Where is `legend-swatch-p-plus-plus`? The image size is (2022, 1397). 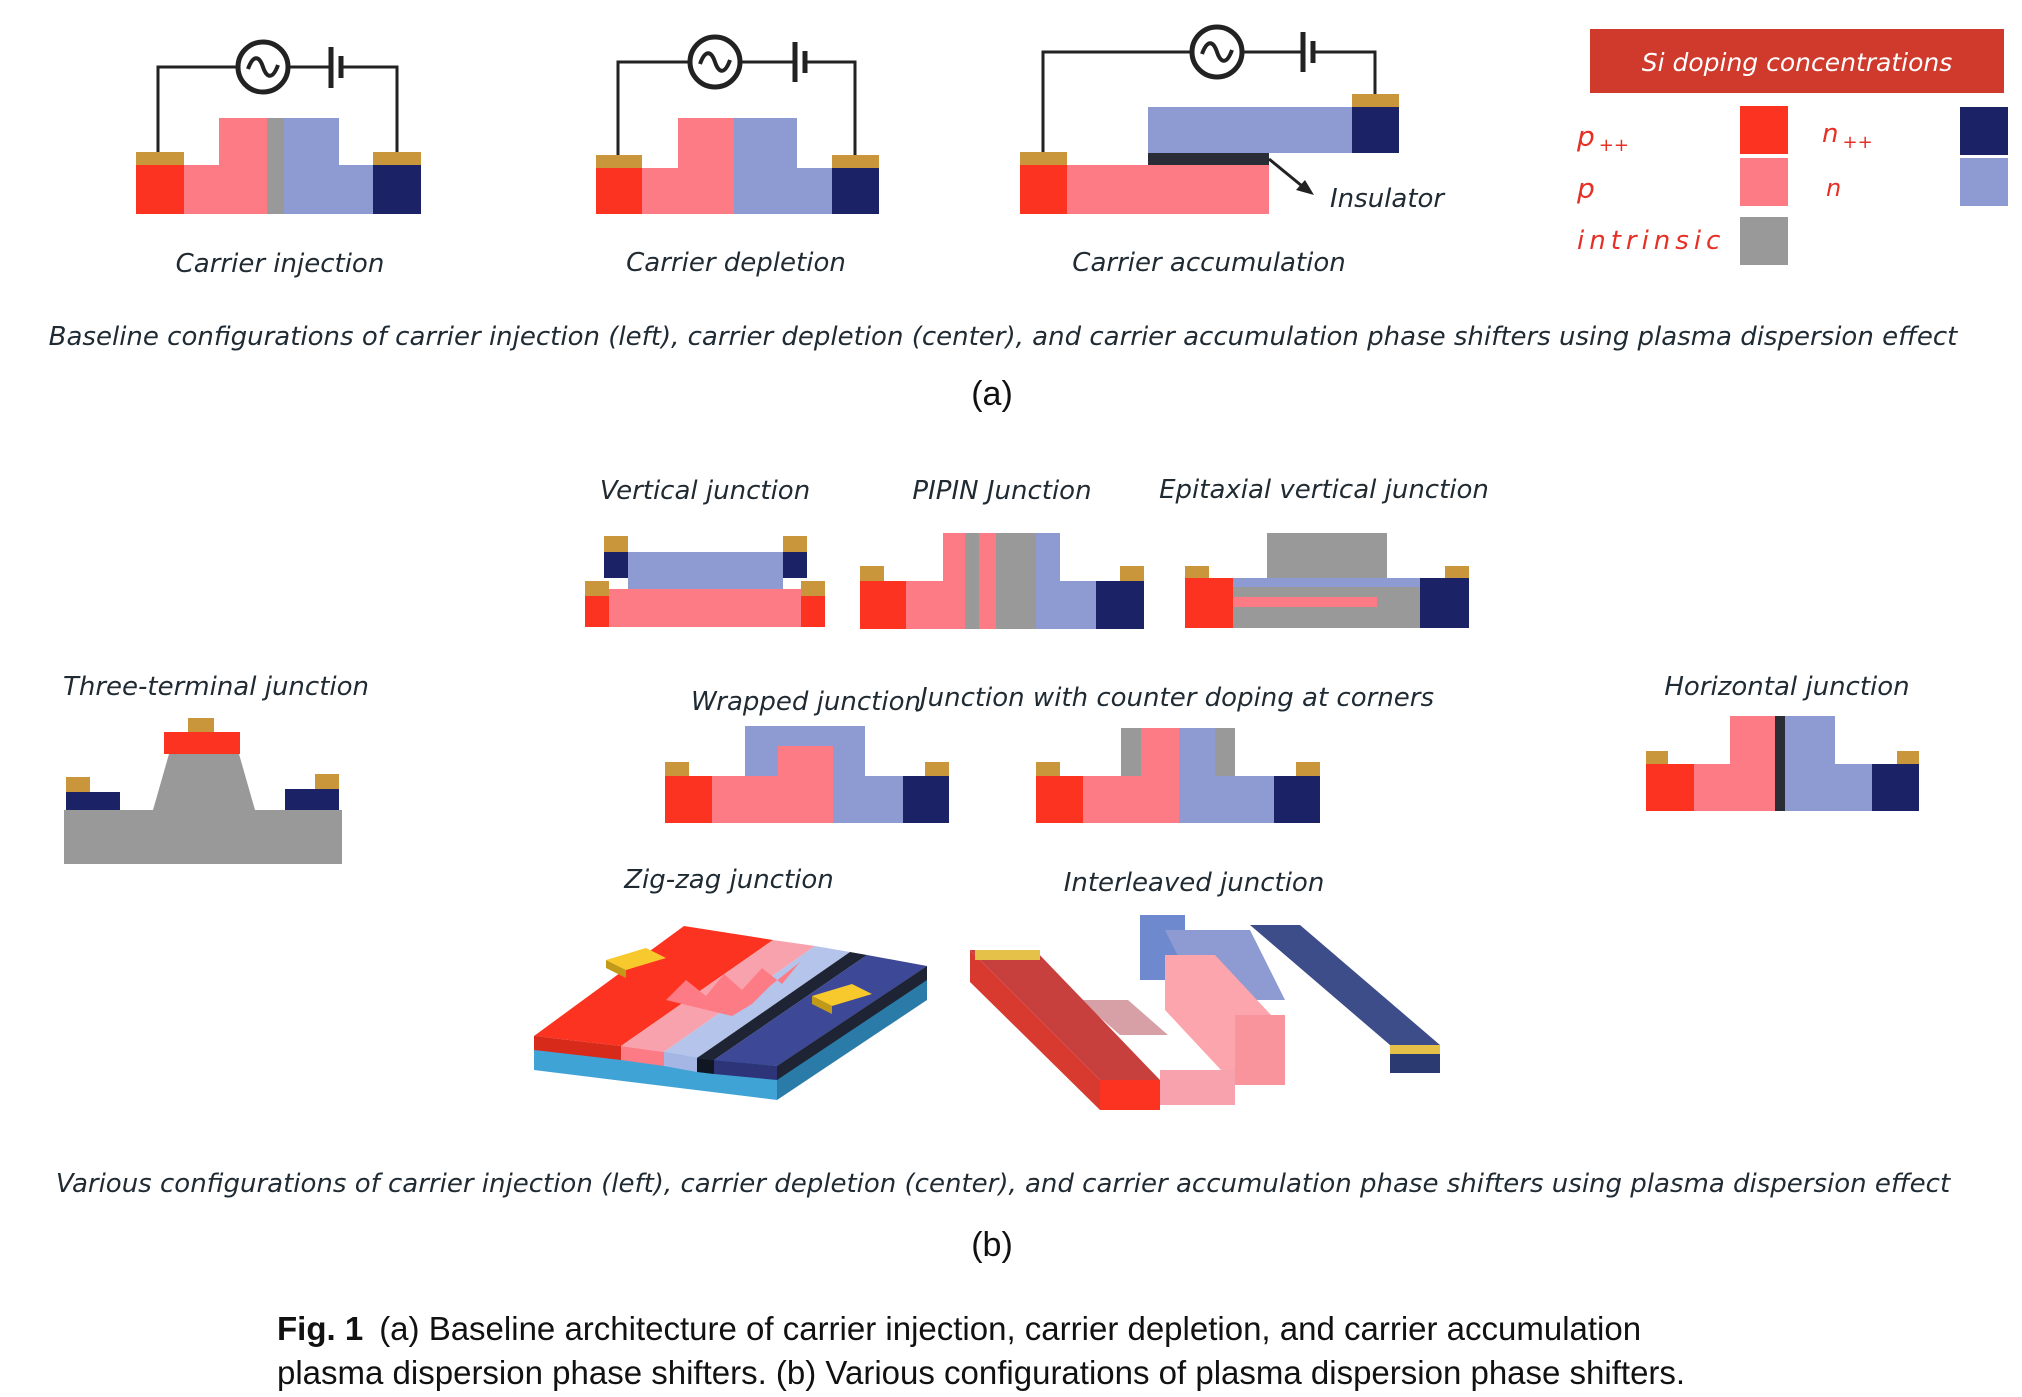 legend-swatch-p-plus-plus is located at coordinates (1764, 130).